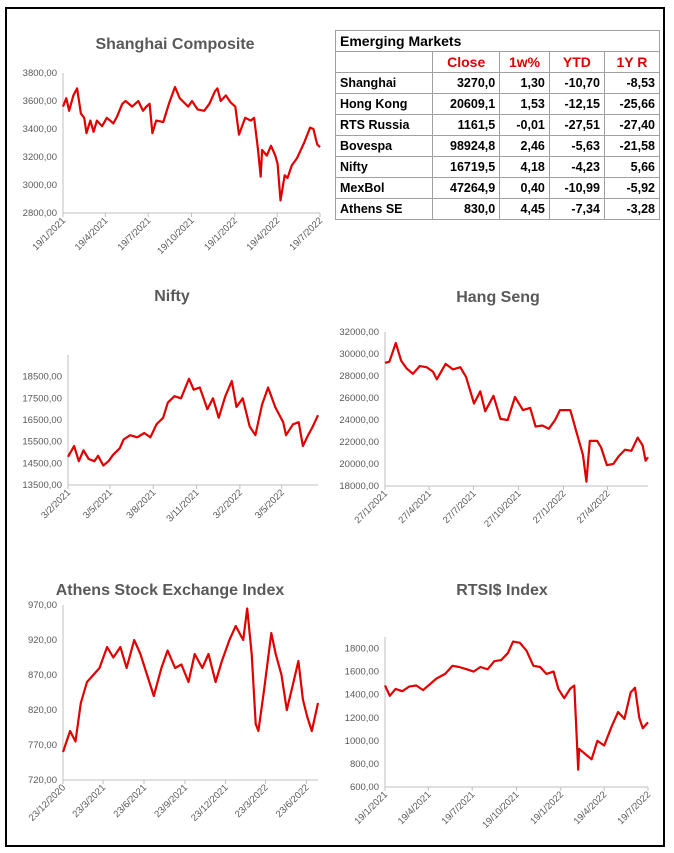 The width and height of the screenshot is (674, 853). What do you see at coordinates (56, 504) in the screenshot?
I see `x-tick-label: 3/2/2021` at bounding box center [56, 504].